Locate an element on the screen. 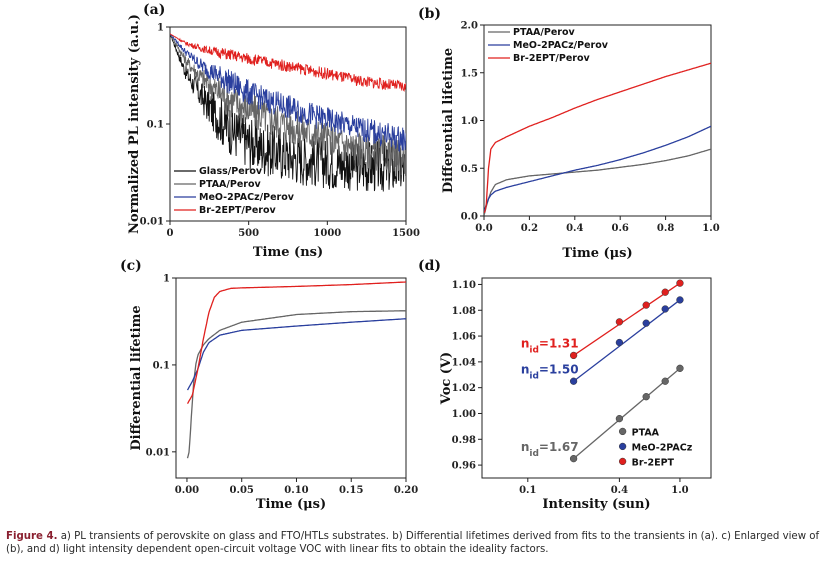  y-tick-label: 0.5 is located at coordinates (469, 169).